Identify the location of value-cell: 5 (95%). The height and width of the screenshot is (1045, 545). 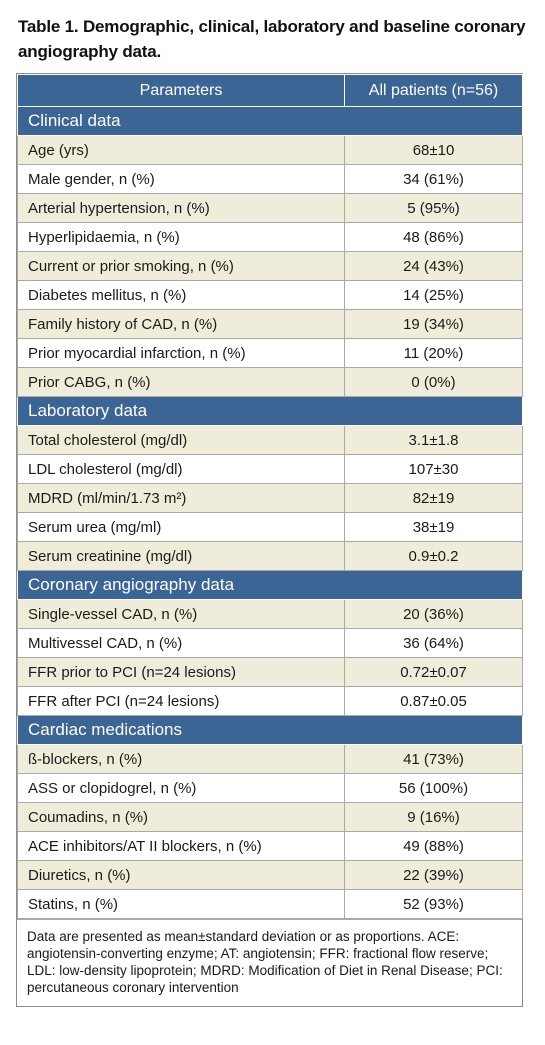
(433, 208).